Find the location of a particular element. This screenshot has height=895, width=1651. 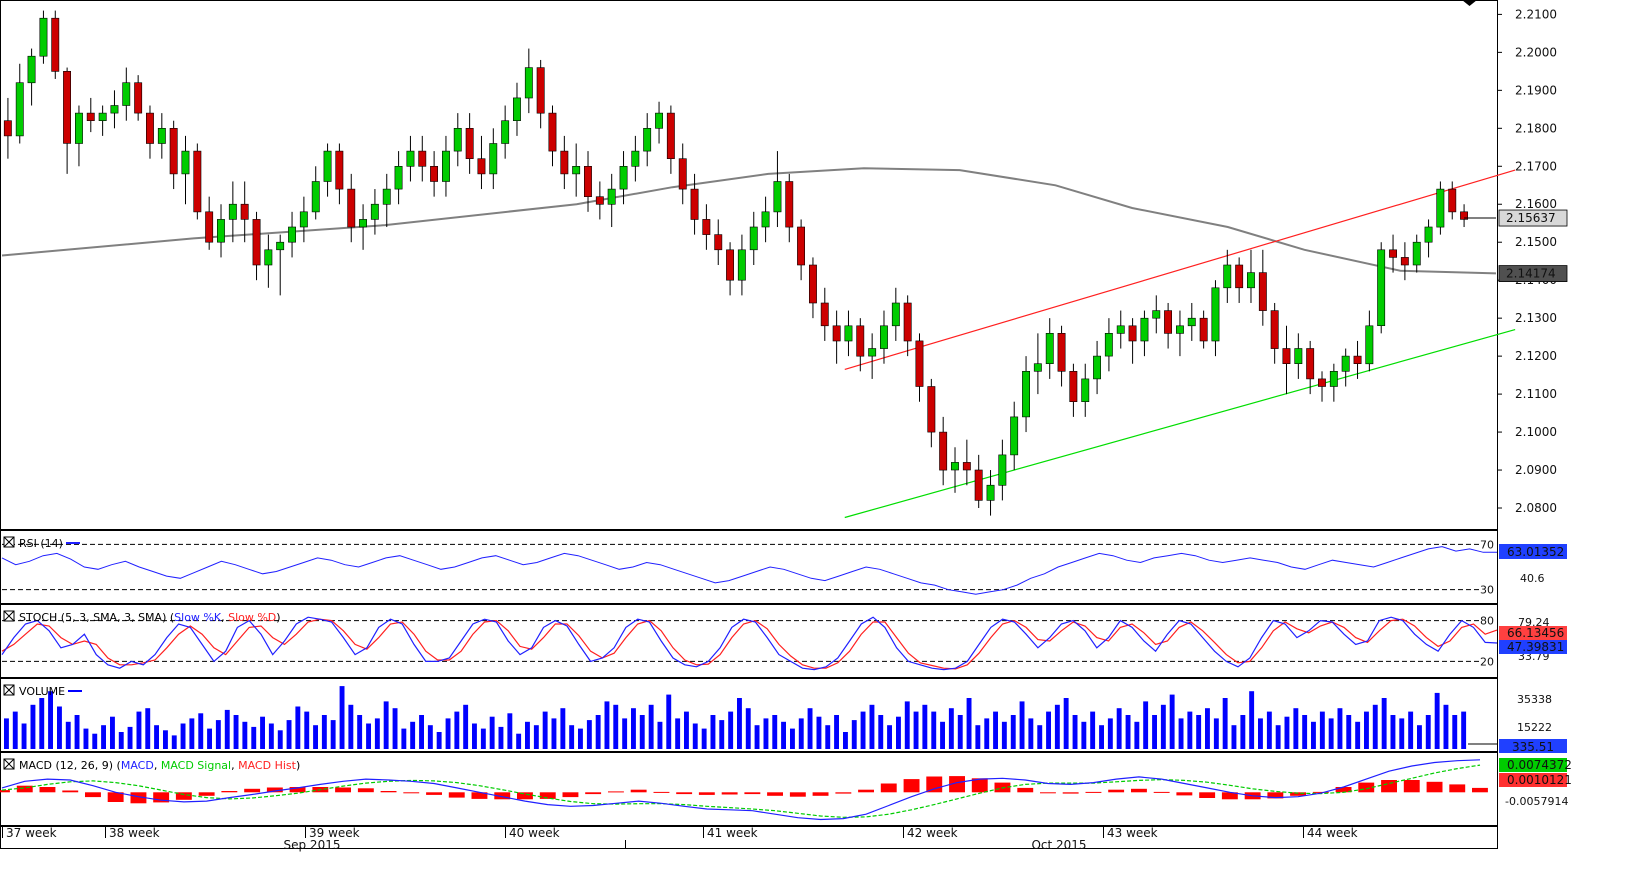

last-price-label-box is located at coordinates (1533, 218).